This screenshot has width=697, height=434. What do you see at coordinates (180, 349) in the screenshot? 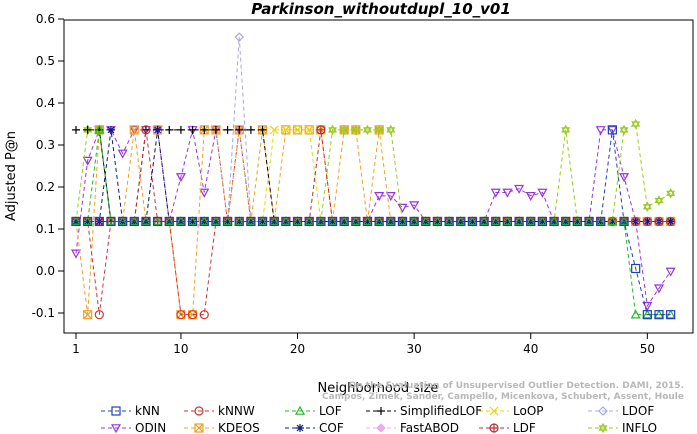
I see `x-tick-label: 10` at bounding box center [180, 349].